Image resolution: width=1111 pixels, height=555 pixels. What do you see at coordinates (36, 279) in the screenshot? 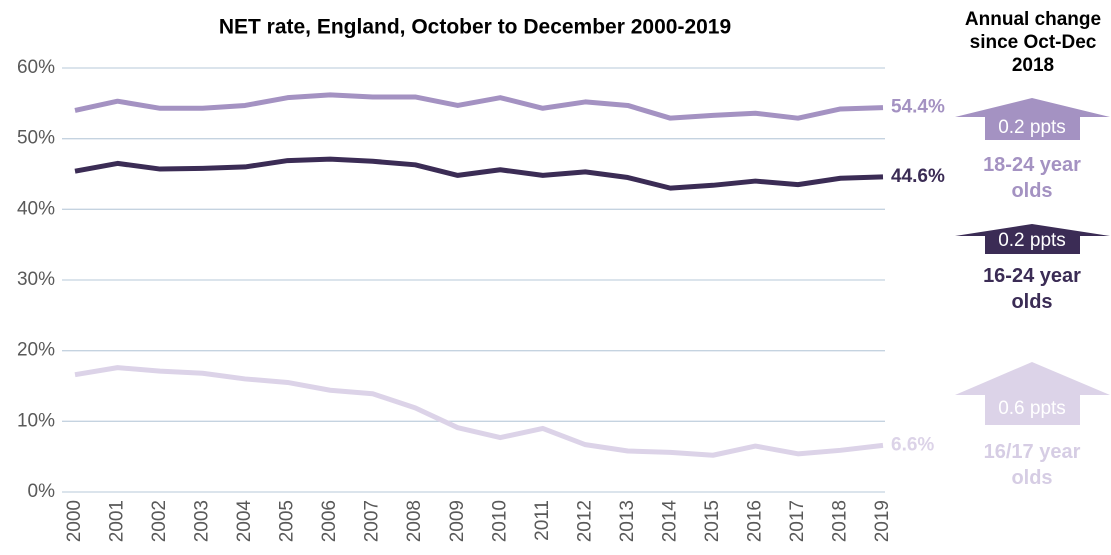
I see `y-tick-label: 30%` at bounding box center [36, 279].